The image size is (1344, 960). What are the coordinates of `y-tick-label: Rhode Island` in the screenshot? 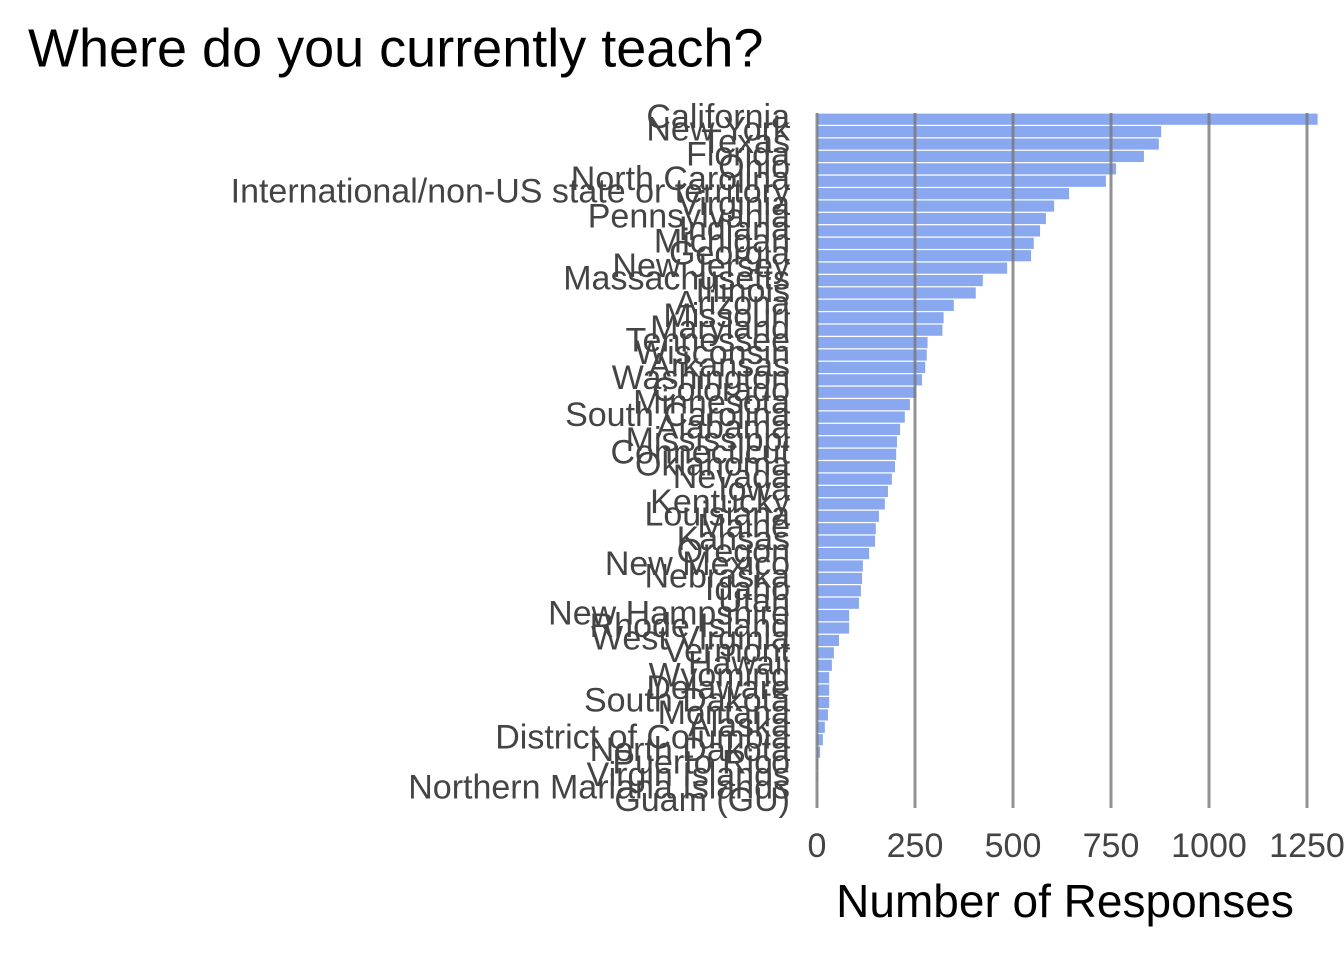 It's located at (690, 626).